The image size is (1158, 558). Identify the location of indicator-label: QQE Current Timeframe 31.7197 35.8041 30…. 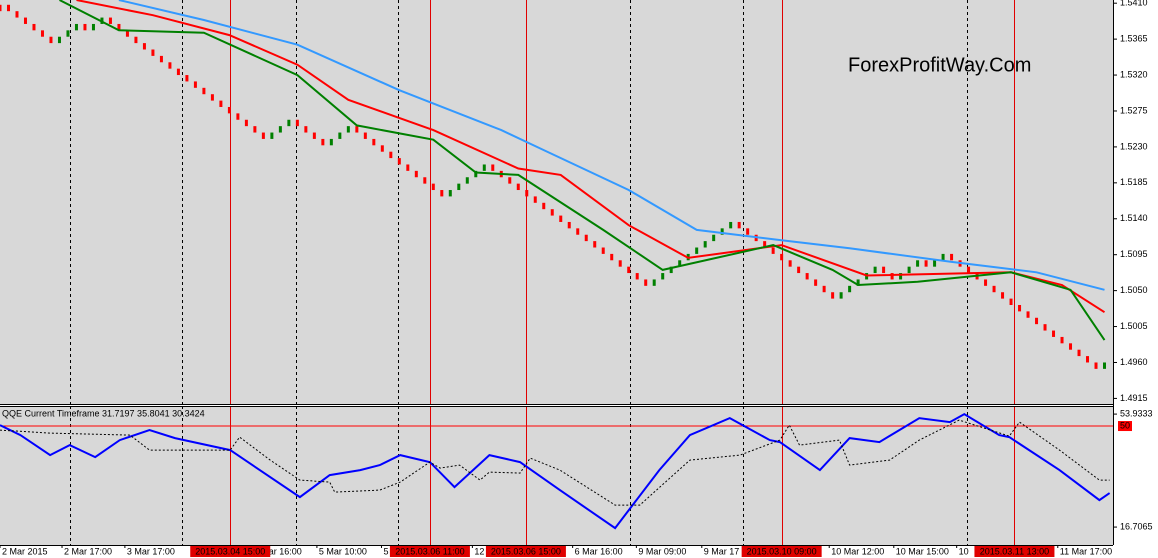
(103, 413).